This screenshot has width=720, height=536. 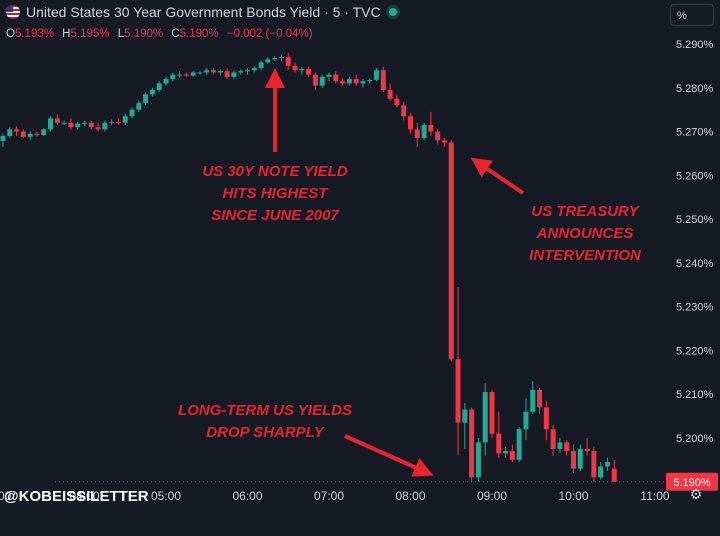 I want to click on y-tick-label: 5.220%, so click(x=695, y=351).